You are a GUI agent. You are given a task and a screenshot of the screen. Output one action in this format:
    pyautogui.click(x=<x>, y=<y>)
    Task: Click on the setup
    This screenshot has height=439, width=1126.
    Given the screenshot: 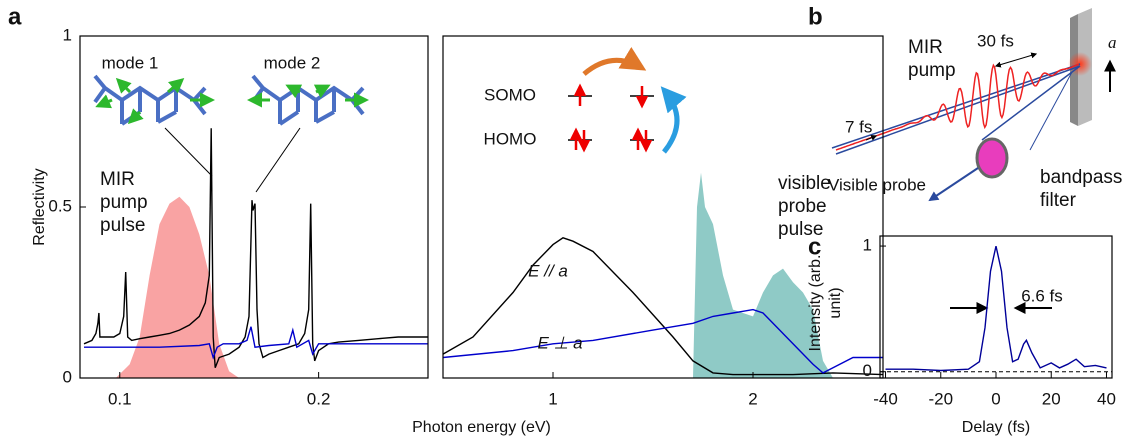 What is the action you would take?
    pyautogui.click(x=973, y=105)
    